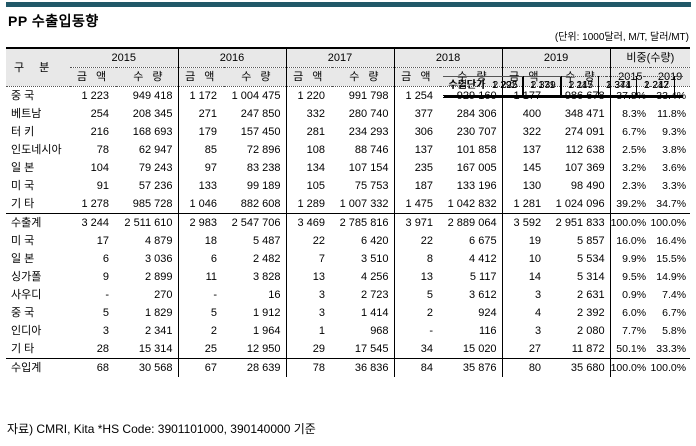 The image size is (696, 446). Describe the element at coordinates (674, 313) in the screenshot. I see `share-2019-cell: 6.7%` at that location.